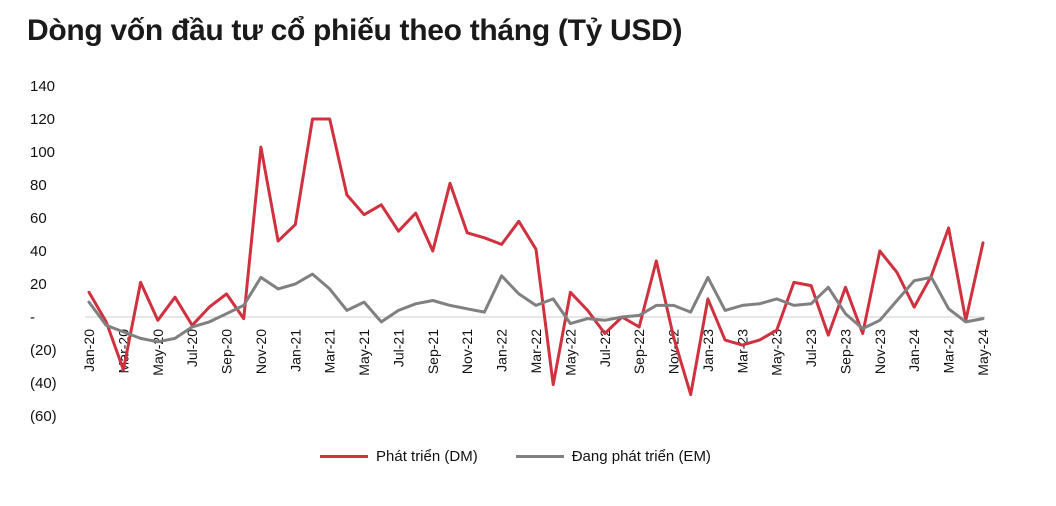 The width and height of the screenshot is (1056, 506). Describe the element at coordinates (433, 351) in the screenshot. I see `x-tick-label: Sep-21` at that location.